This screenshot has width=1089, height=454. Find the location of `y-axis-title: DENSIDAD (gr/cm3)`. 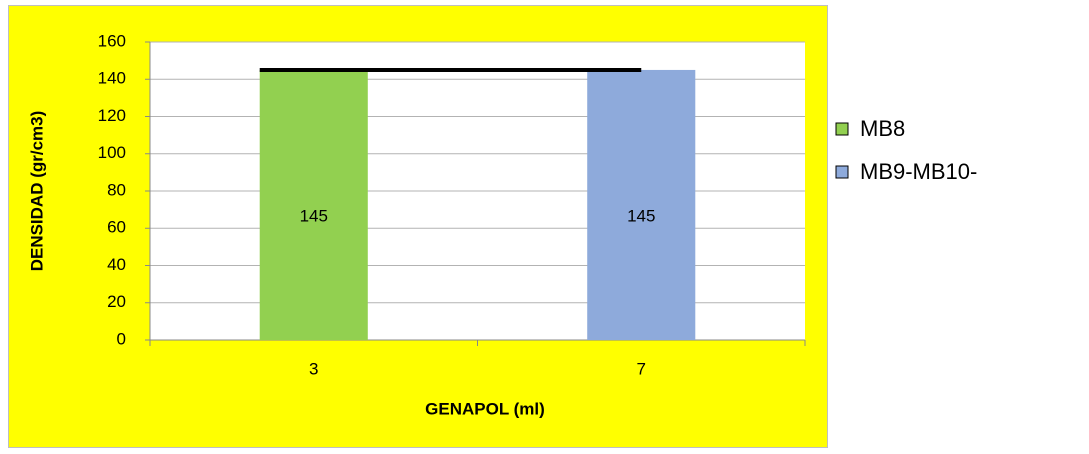

y-axis-title: DENSIDAD (gr/cm3) is located at coordinates (36, 191).